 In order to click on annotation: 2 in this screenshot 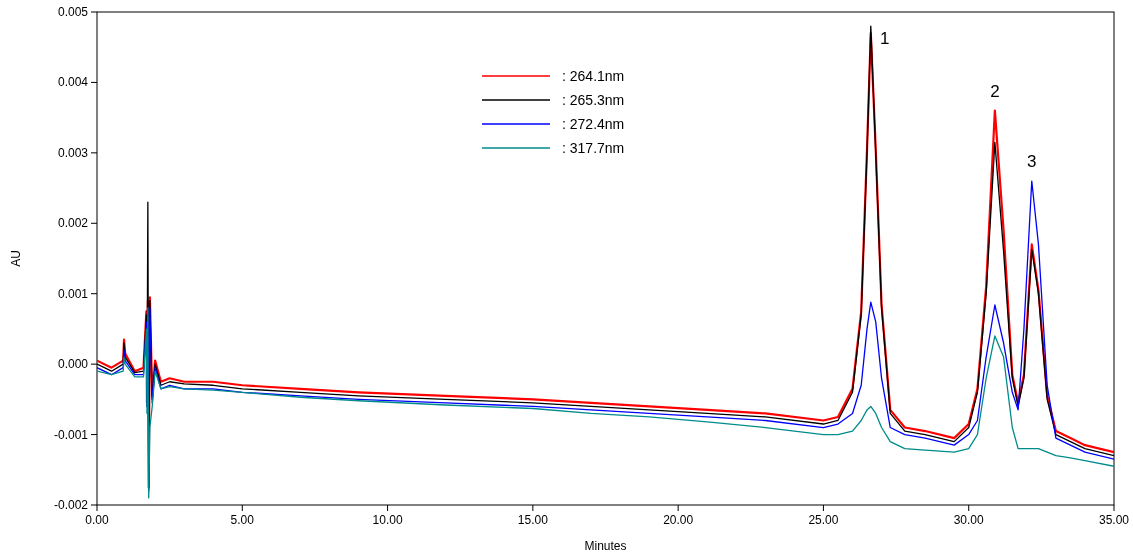, I will do `click(995, 91)`.